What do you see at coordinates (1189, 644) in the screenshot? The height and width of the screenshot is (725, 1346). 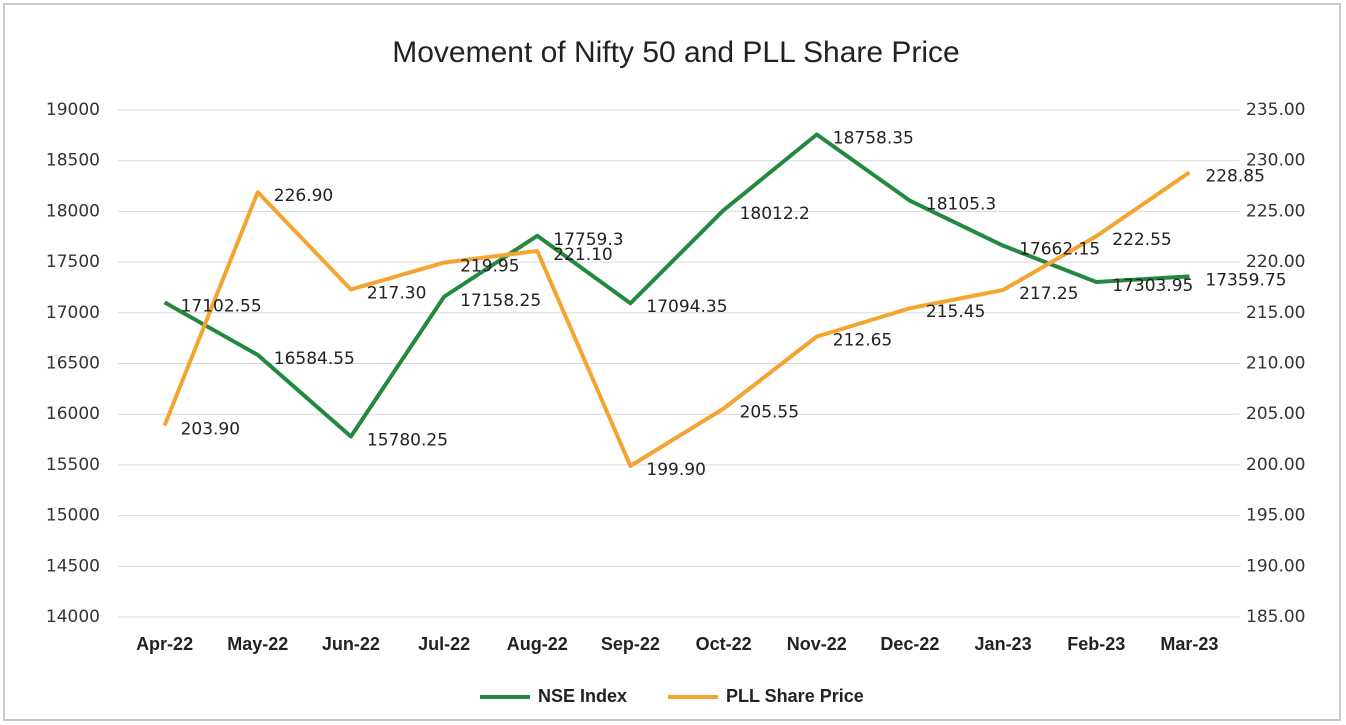 I see `x-tick-label: Mar-23` at bounding box center [1189, 644].